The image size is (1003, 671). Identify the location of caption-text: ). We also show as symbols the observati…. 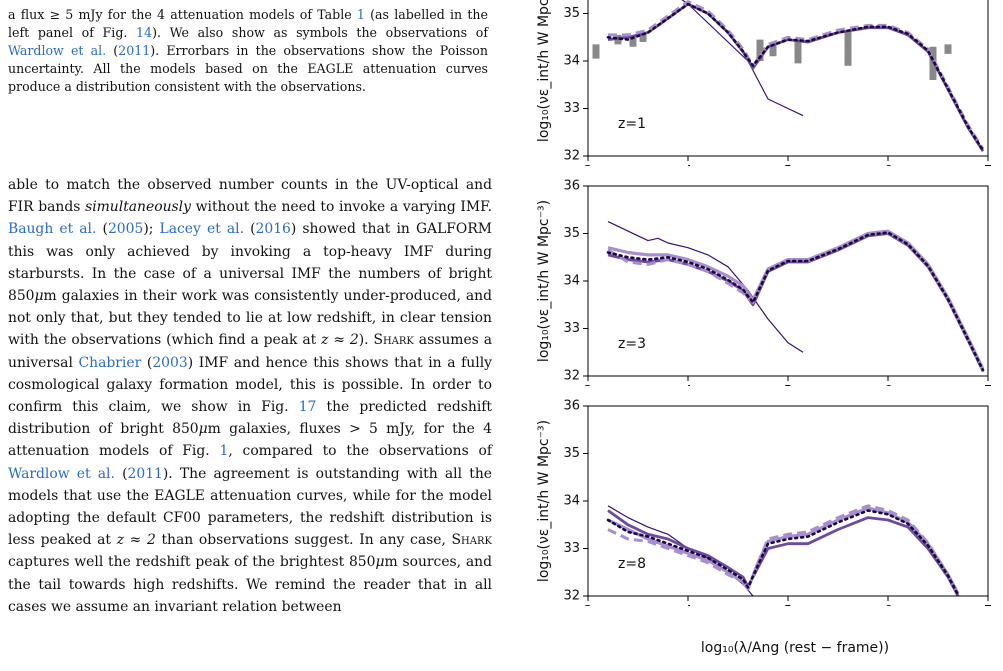
(320, 32).